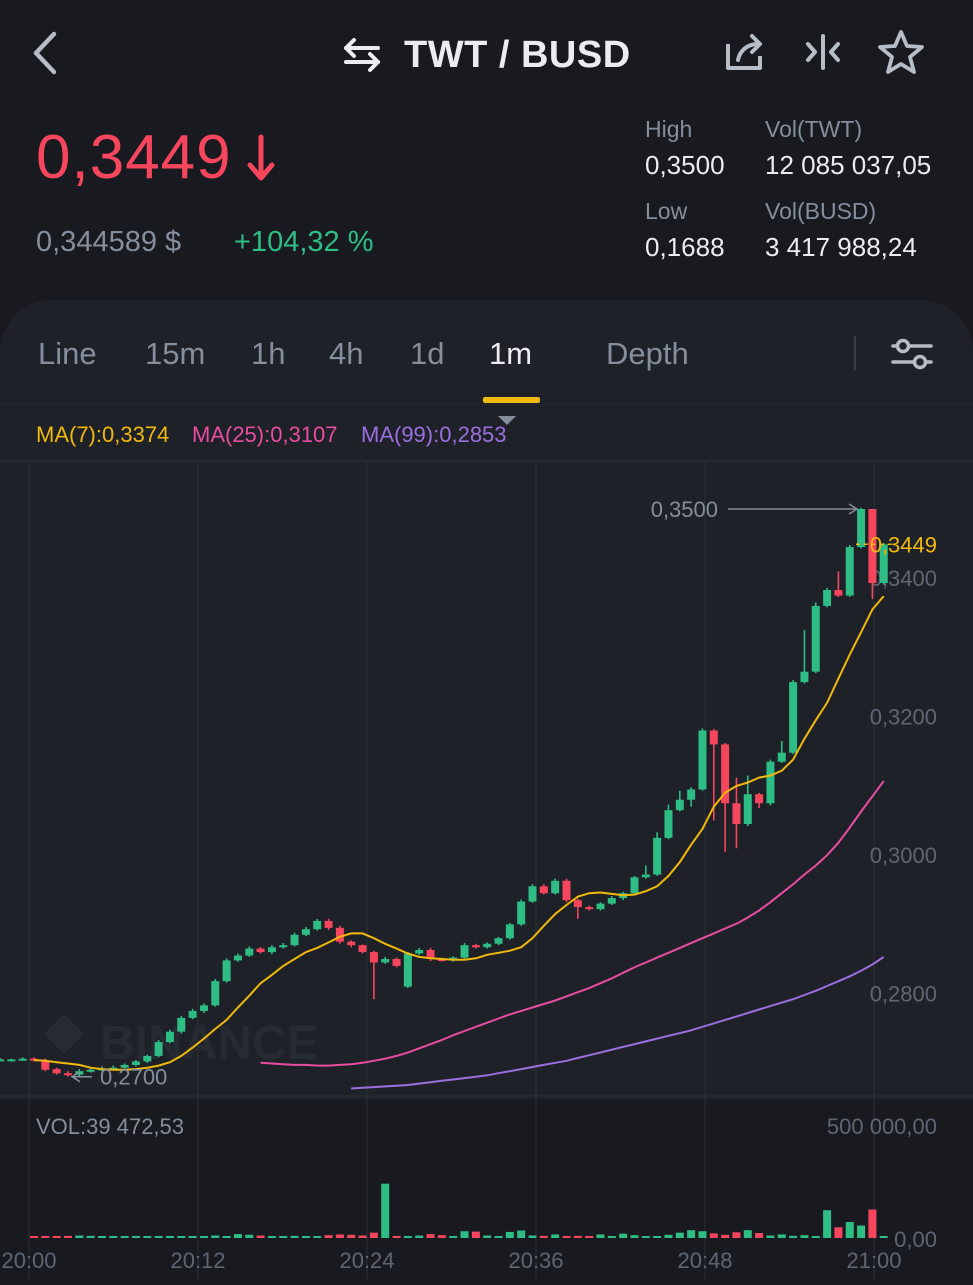 The height and width of the screenshot is (1285, 973). What do you see at coordinates (853, 509) in the screenshot?
I see `high-marker-arrowhead` at bounding box center [853, 509].